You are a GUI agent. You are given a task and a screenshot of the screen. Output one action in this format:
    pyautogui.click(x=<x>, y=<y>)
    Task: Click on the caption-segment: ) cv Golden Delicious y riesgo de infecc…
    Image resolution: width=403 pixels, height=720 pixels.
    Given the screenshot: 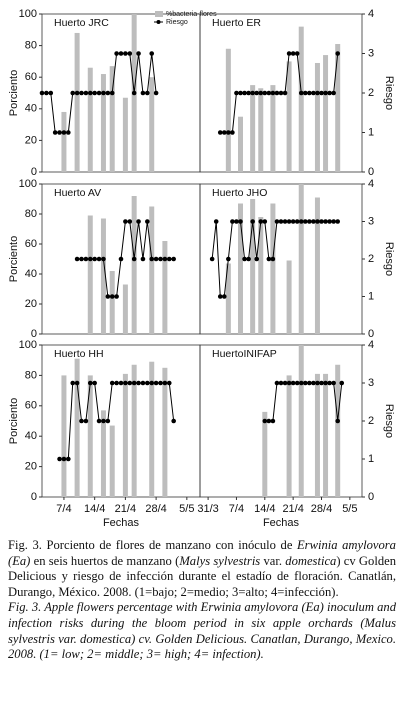 What is the action you would take?
    pyautogui.click(x=202, y=576)
    